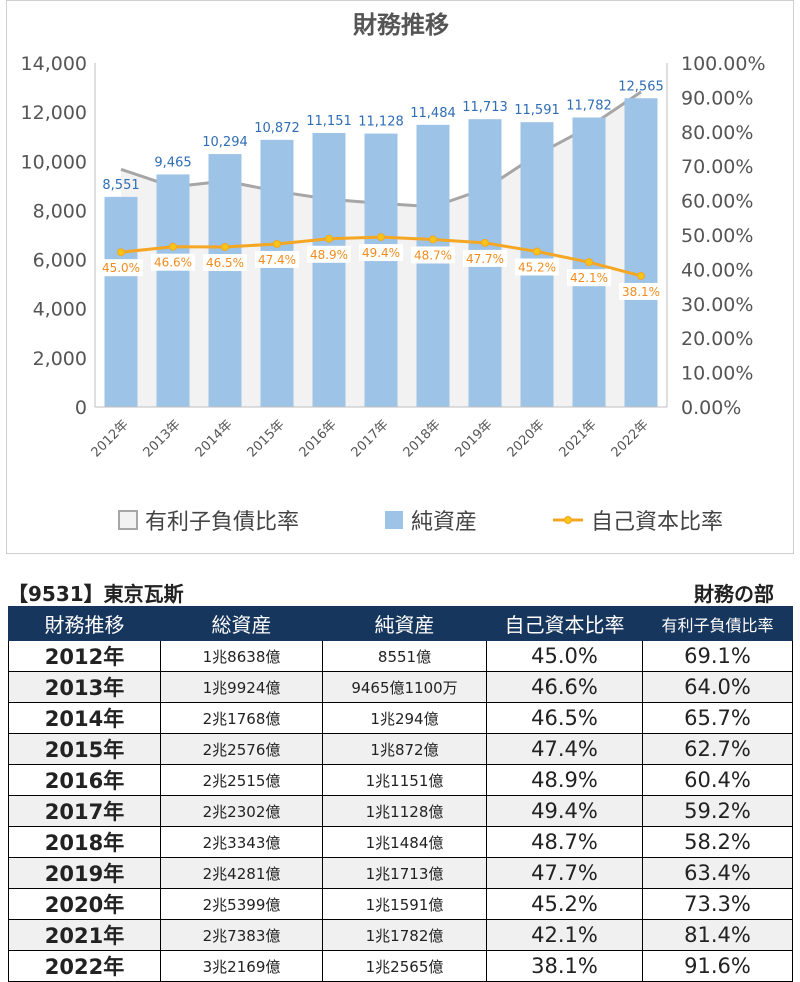 The width and height of the screenshot is (800, 982). I want to click on cell-equity-ratio: 38.1%, so click(564, 966).